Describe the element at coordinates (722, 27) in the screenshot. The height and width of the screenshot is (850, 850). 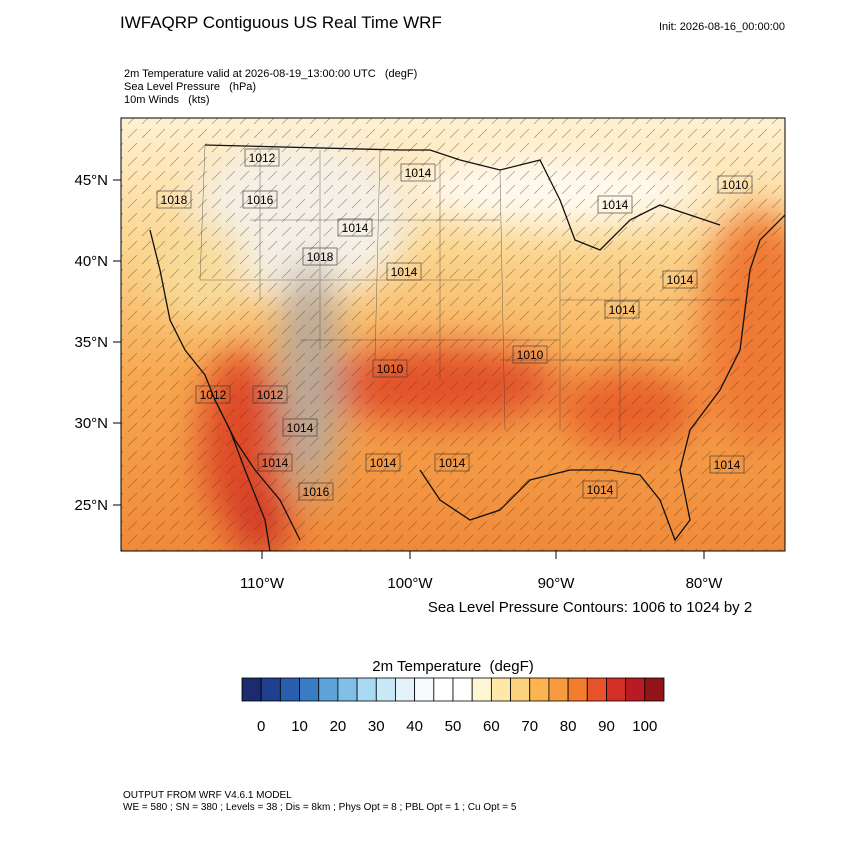
I see `init-time: Init: 2026-08-16_00:00:00` at that location.